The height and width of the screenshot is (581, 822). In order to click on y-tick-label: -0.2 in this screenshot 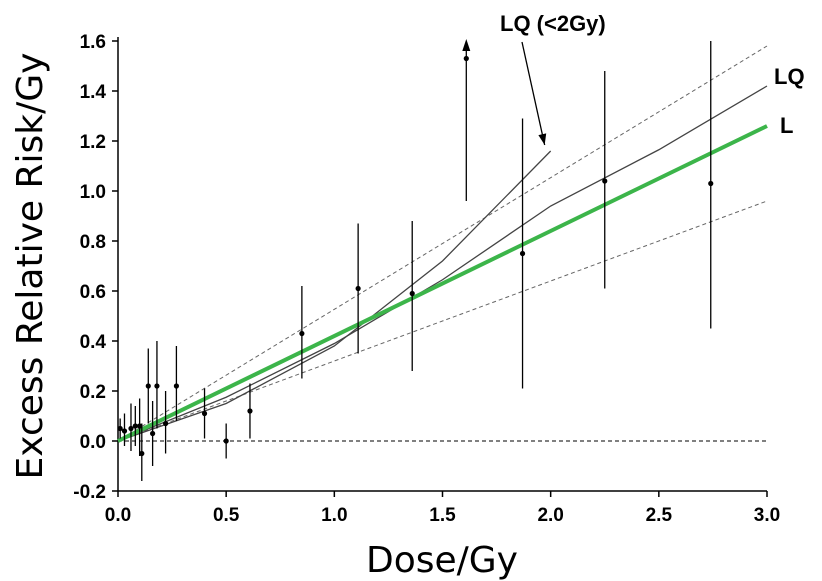, I will do `click(89, 492)`.